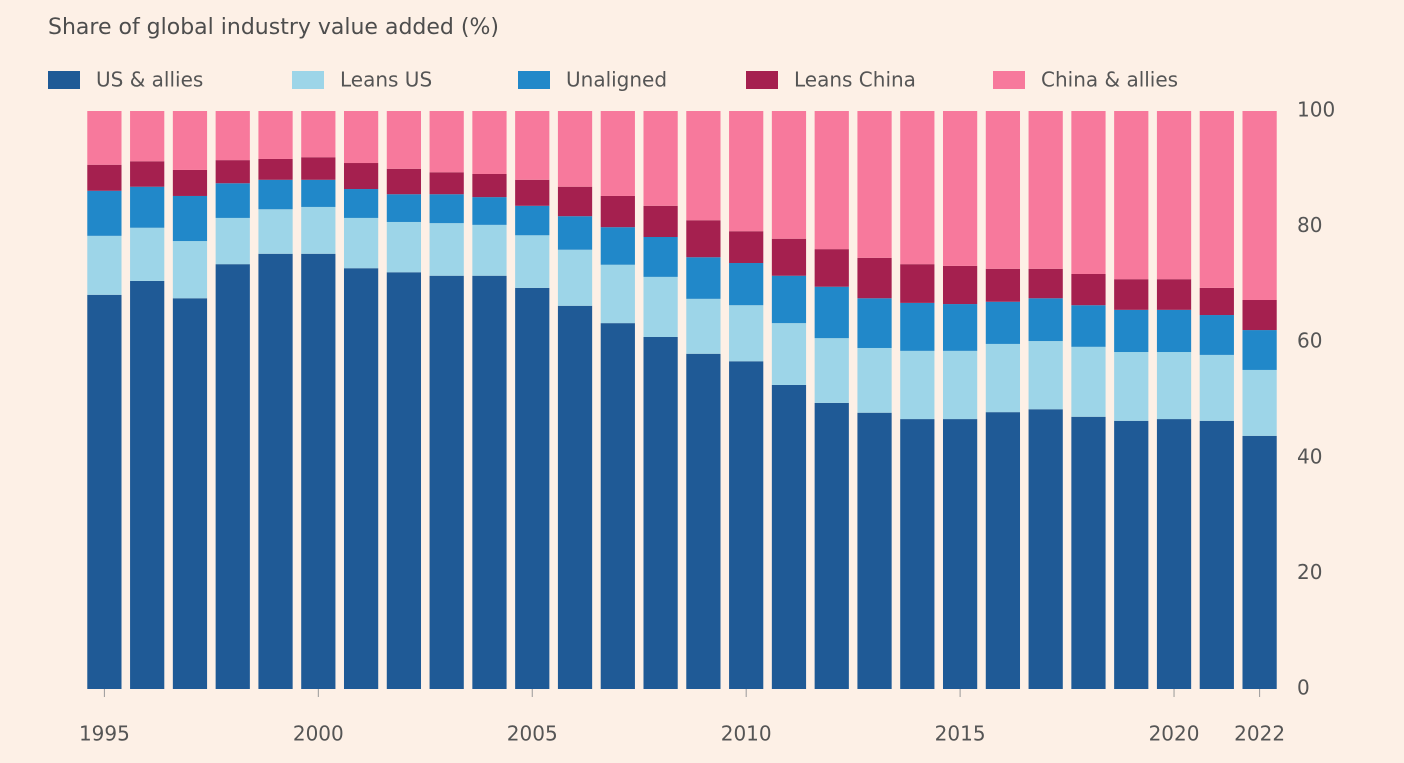  What do you see at coordinates (1309, 341) in the screenshot?
I see `y-tick-label: 60` at bounding box center [1309, 341].